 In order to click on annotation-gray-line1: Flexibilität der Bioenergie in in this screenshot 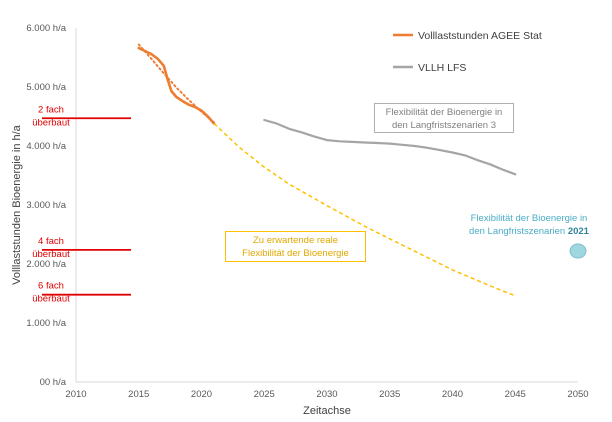, I will do `click(444, 112)`.